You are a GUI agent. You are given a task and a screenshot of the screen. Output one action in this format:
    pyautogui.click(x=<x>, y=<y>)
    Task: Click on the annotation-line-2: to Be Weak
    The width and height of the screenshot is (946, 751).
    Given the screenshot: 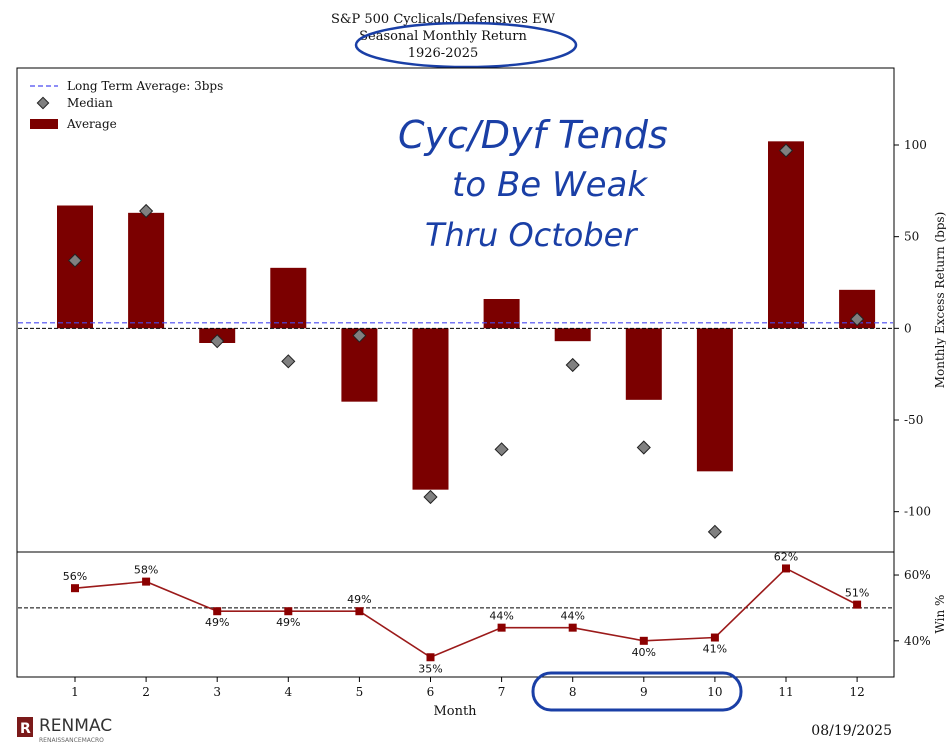 What is the action you would take?
    pyautogui.click(x=550, y=185)
    